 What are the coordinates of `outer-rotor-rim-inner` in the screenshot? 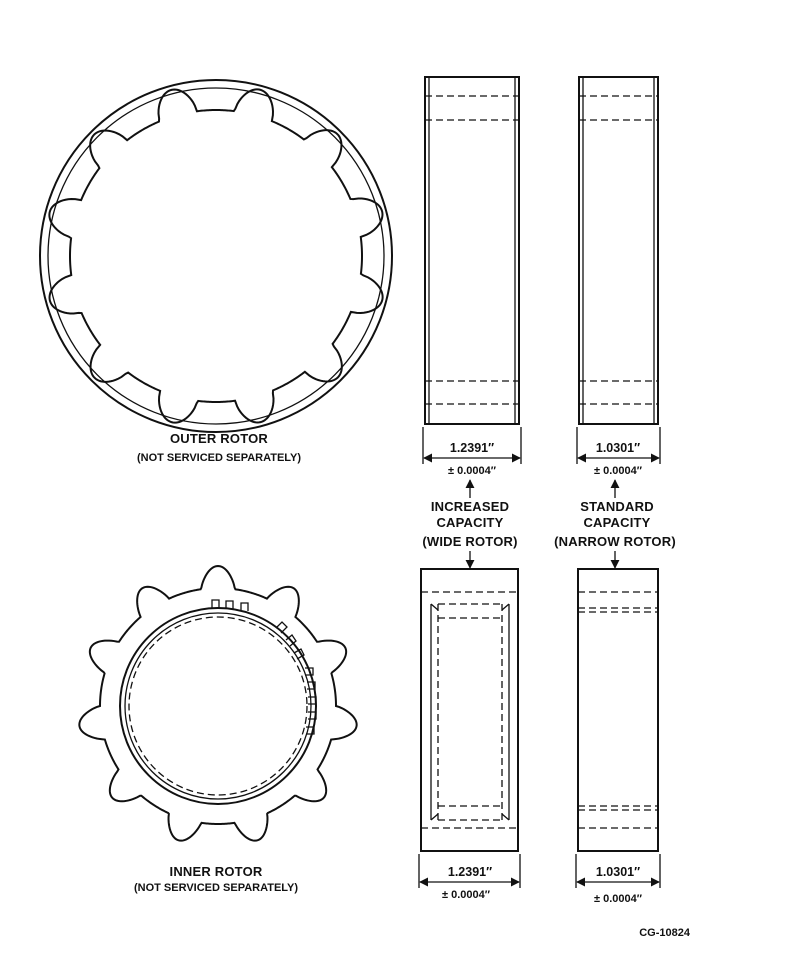 It's located at (216, 256).